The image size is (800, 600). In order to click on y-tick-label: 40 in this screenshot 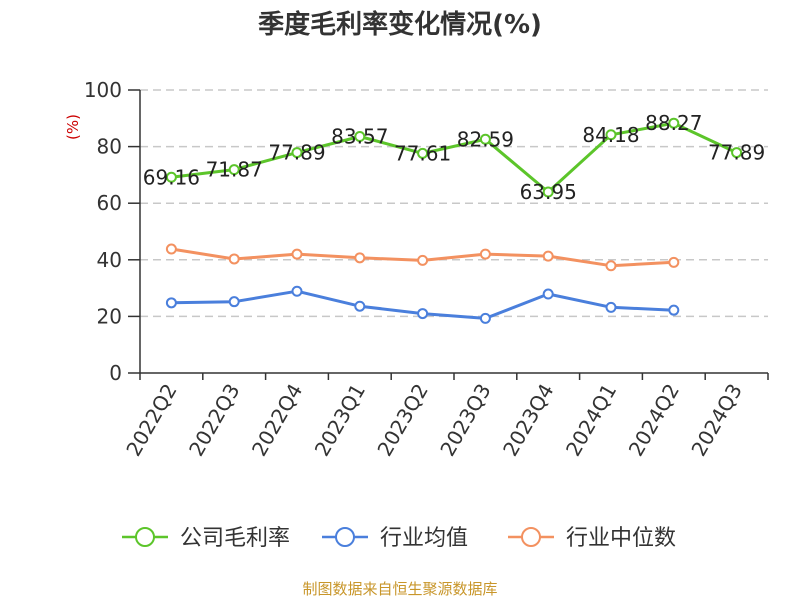, I will do `click(109, 260)`.